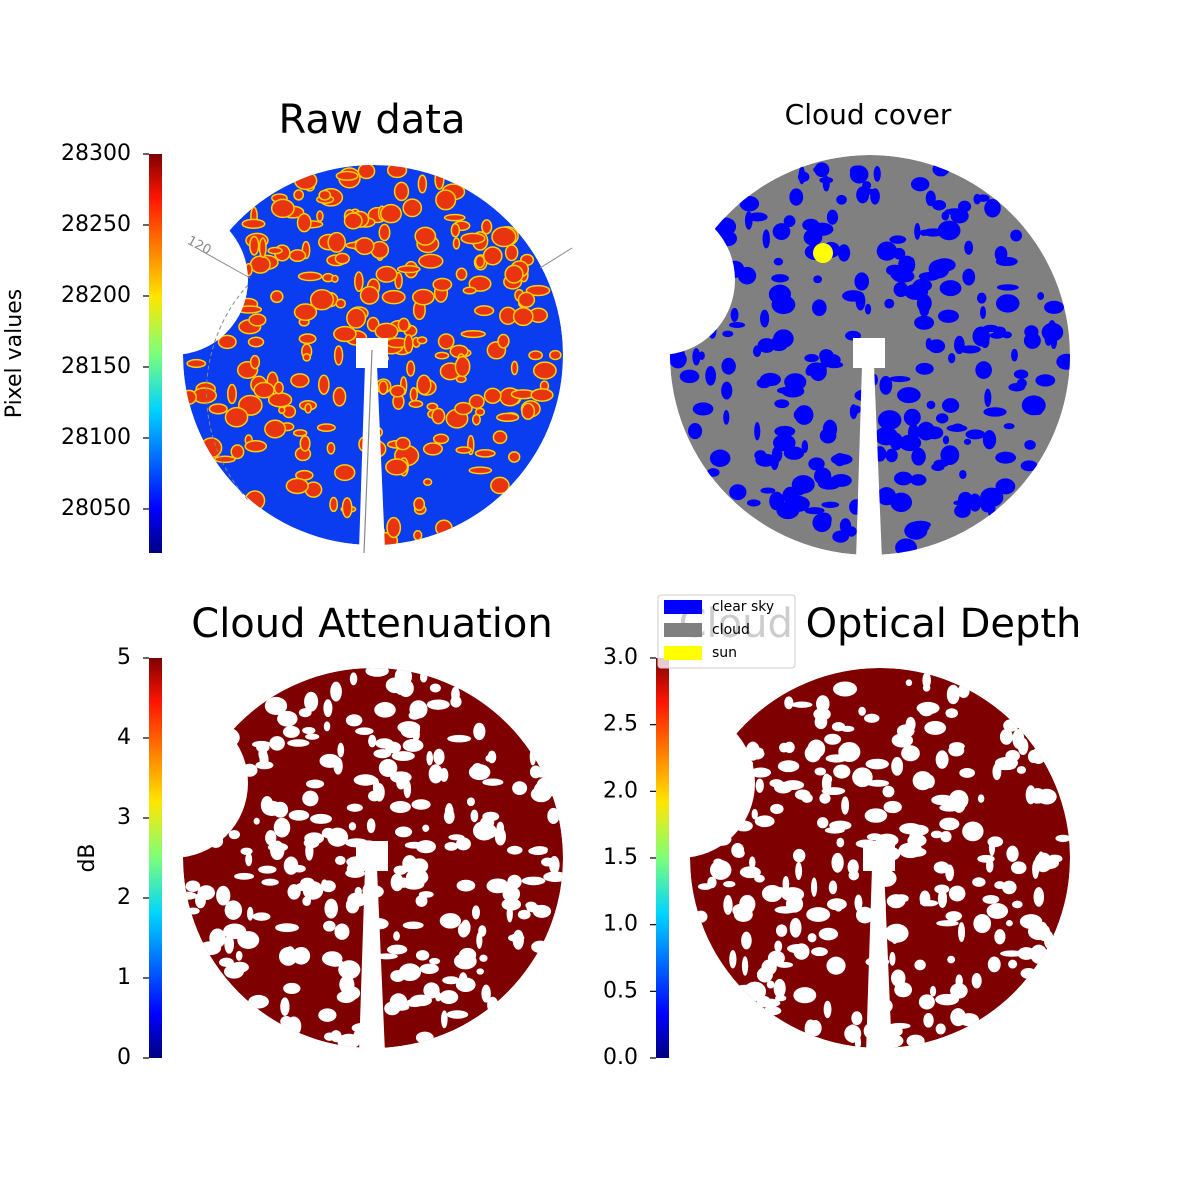 This screenshot has height=1200, width=1200. Describe the element at coordinates (124, 657) in the screenshot. I see `colorbar-tick-label: 5` at that location.